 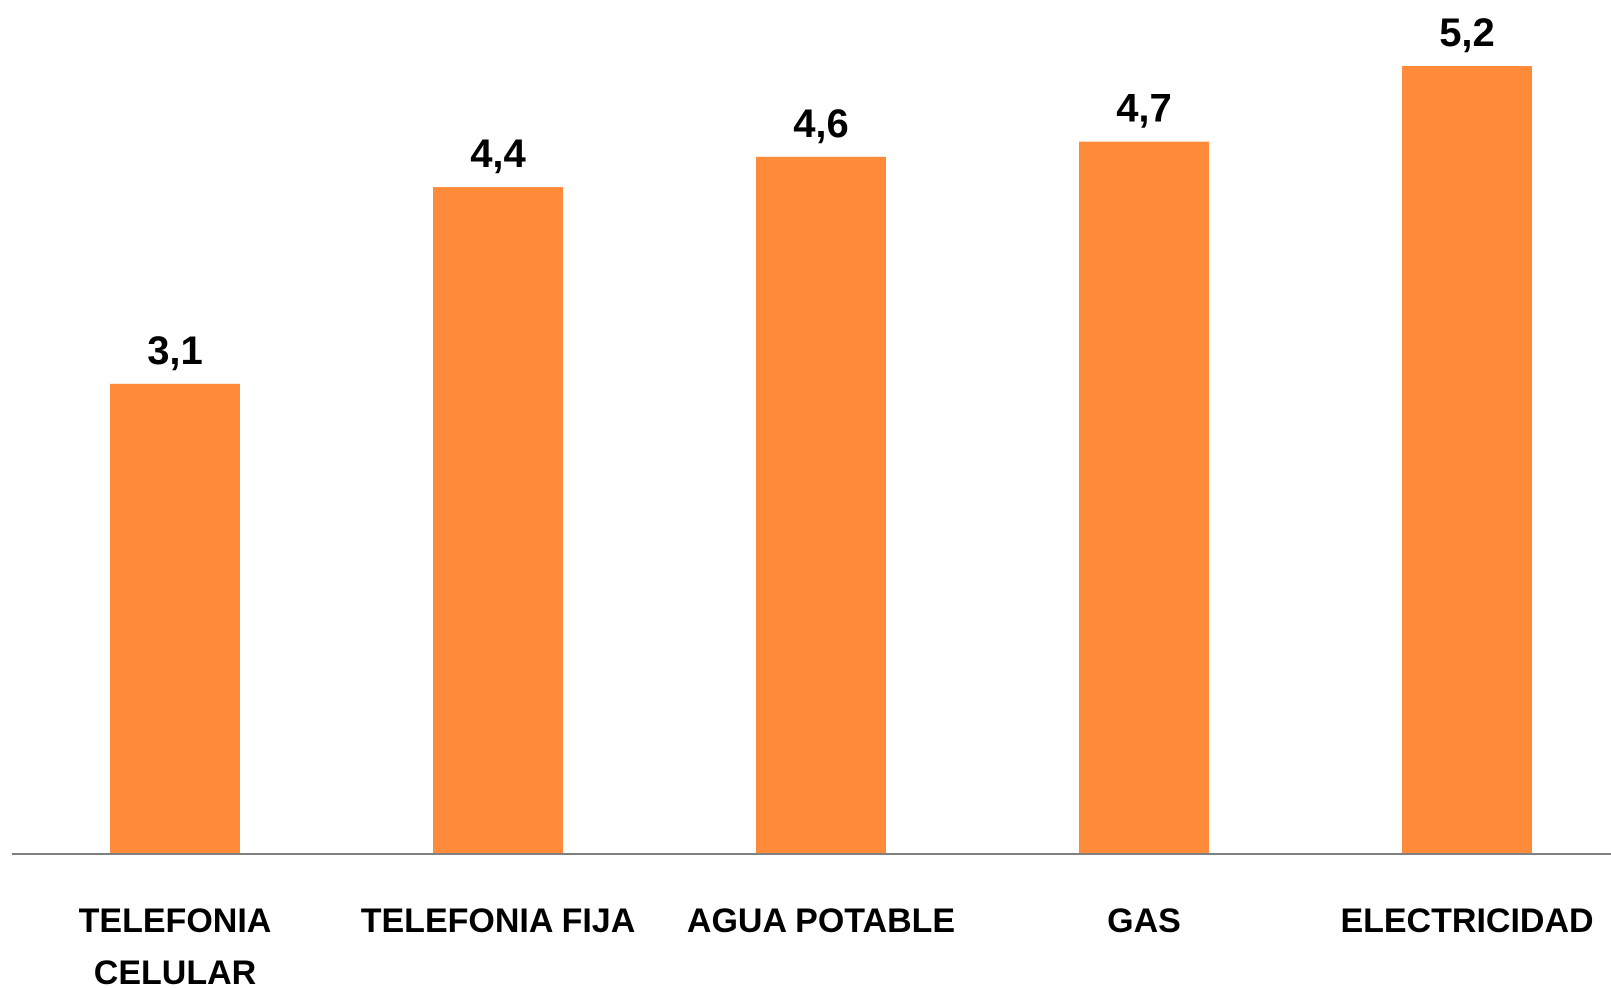 I want to click on category-label: GAS, so click(x=1144, y=921).